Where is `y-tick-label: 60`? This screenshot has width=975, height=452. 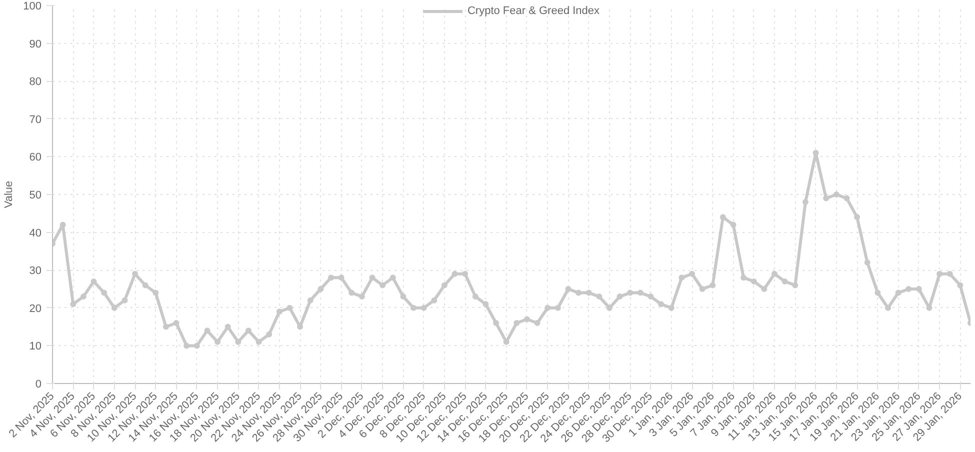 y-tick-label: 60 is located at coordinates (35, 158).